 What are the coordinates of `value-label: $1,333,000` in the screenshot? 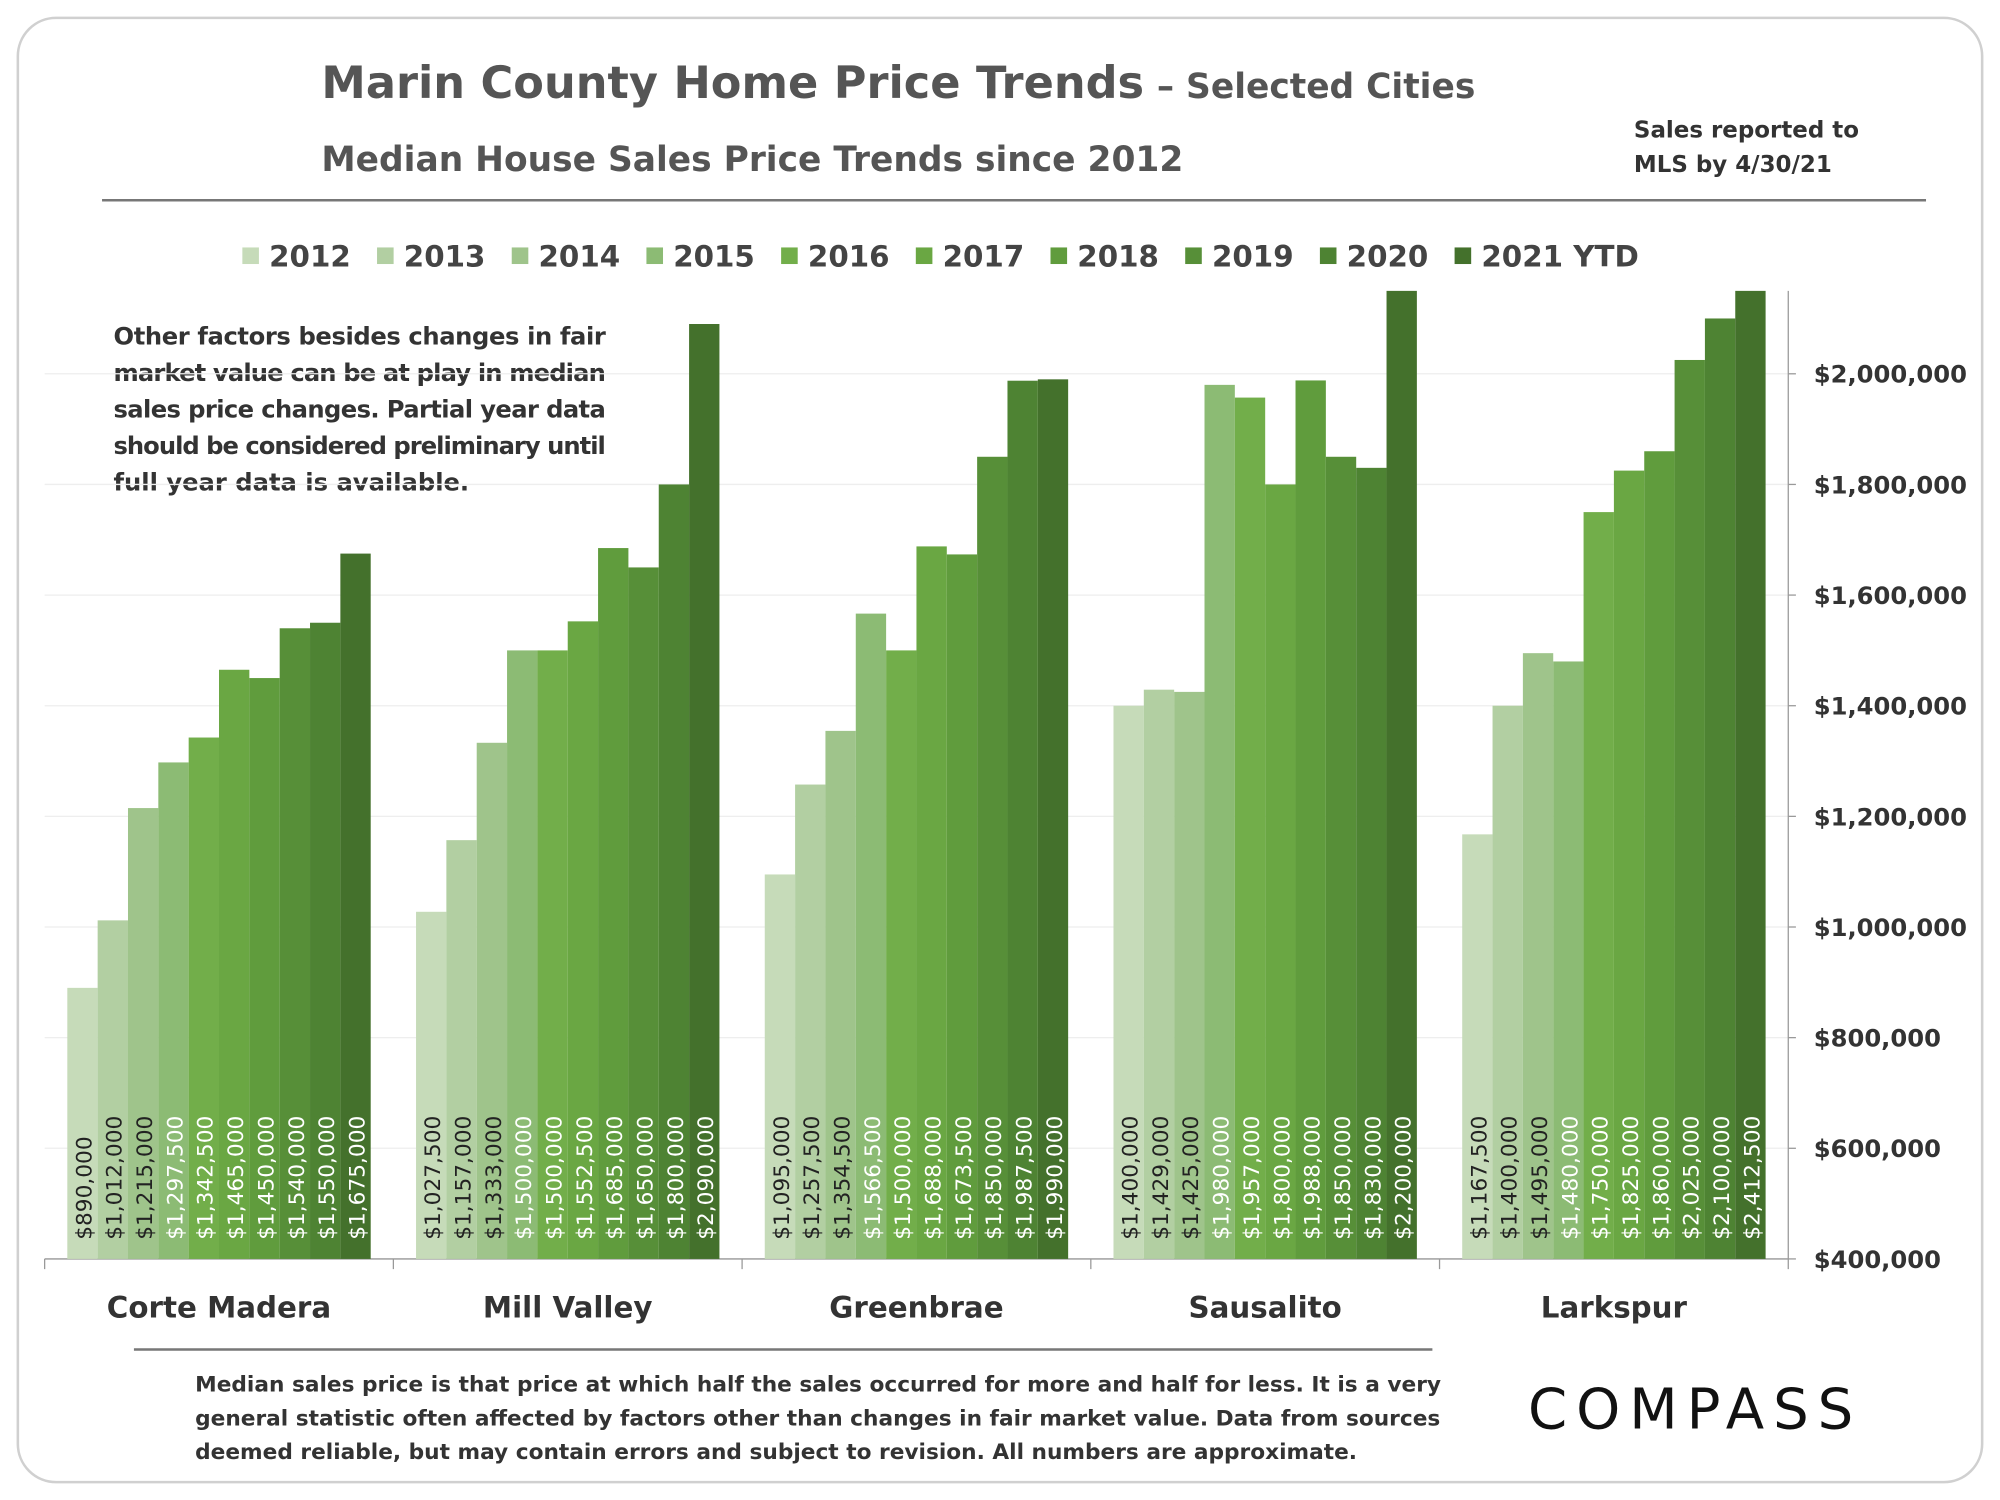 It's located at (494, 1178).